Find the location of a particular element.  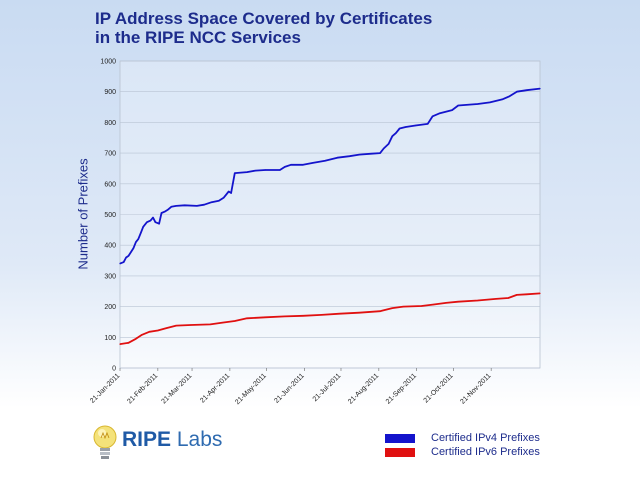

y-tick-label: 100 is located at coordinates (110, 338).